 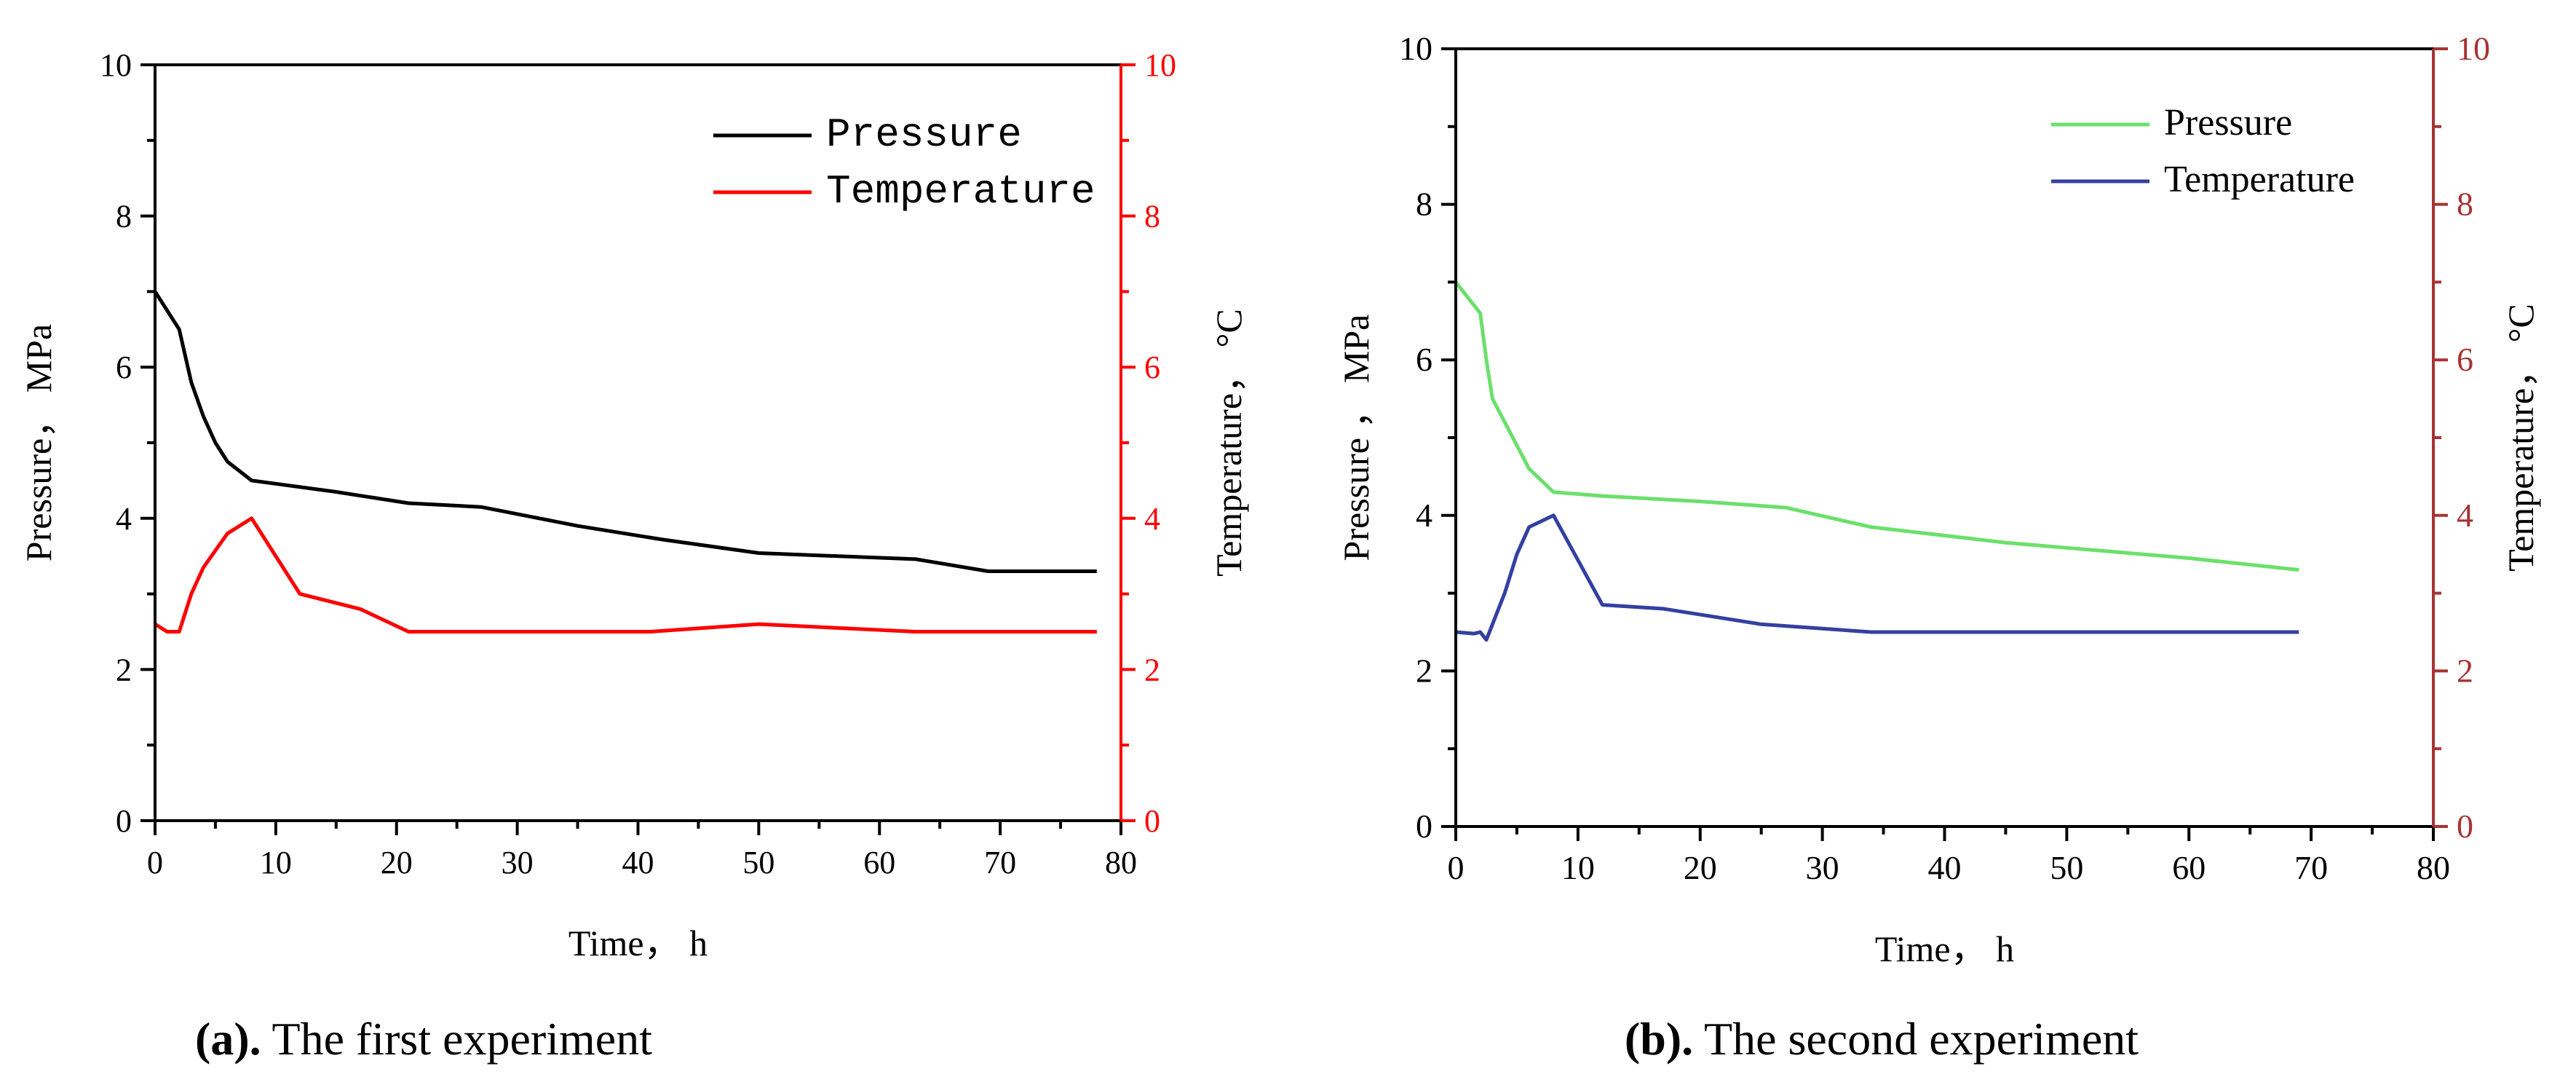 I want to click on caption-b-text: The second experiment, so click(x=1916, y=1039).